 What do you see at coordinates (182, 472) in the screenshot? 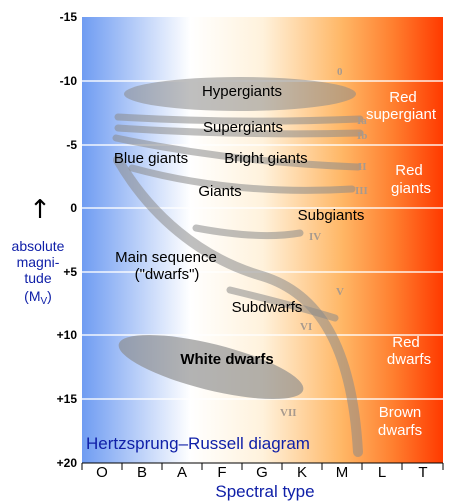
I see `x-tick: A` at bounding box center [182, 472].